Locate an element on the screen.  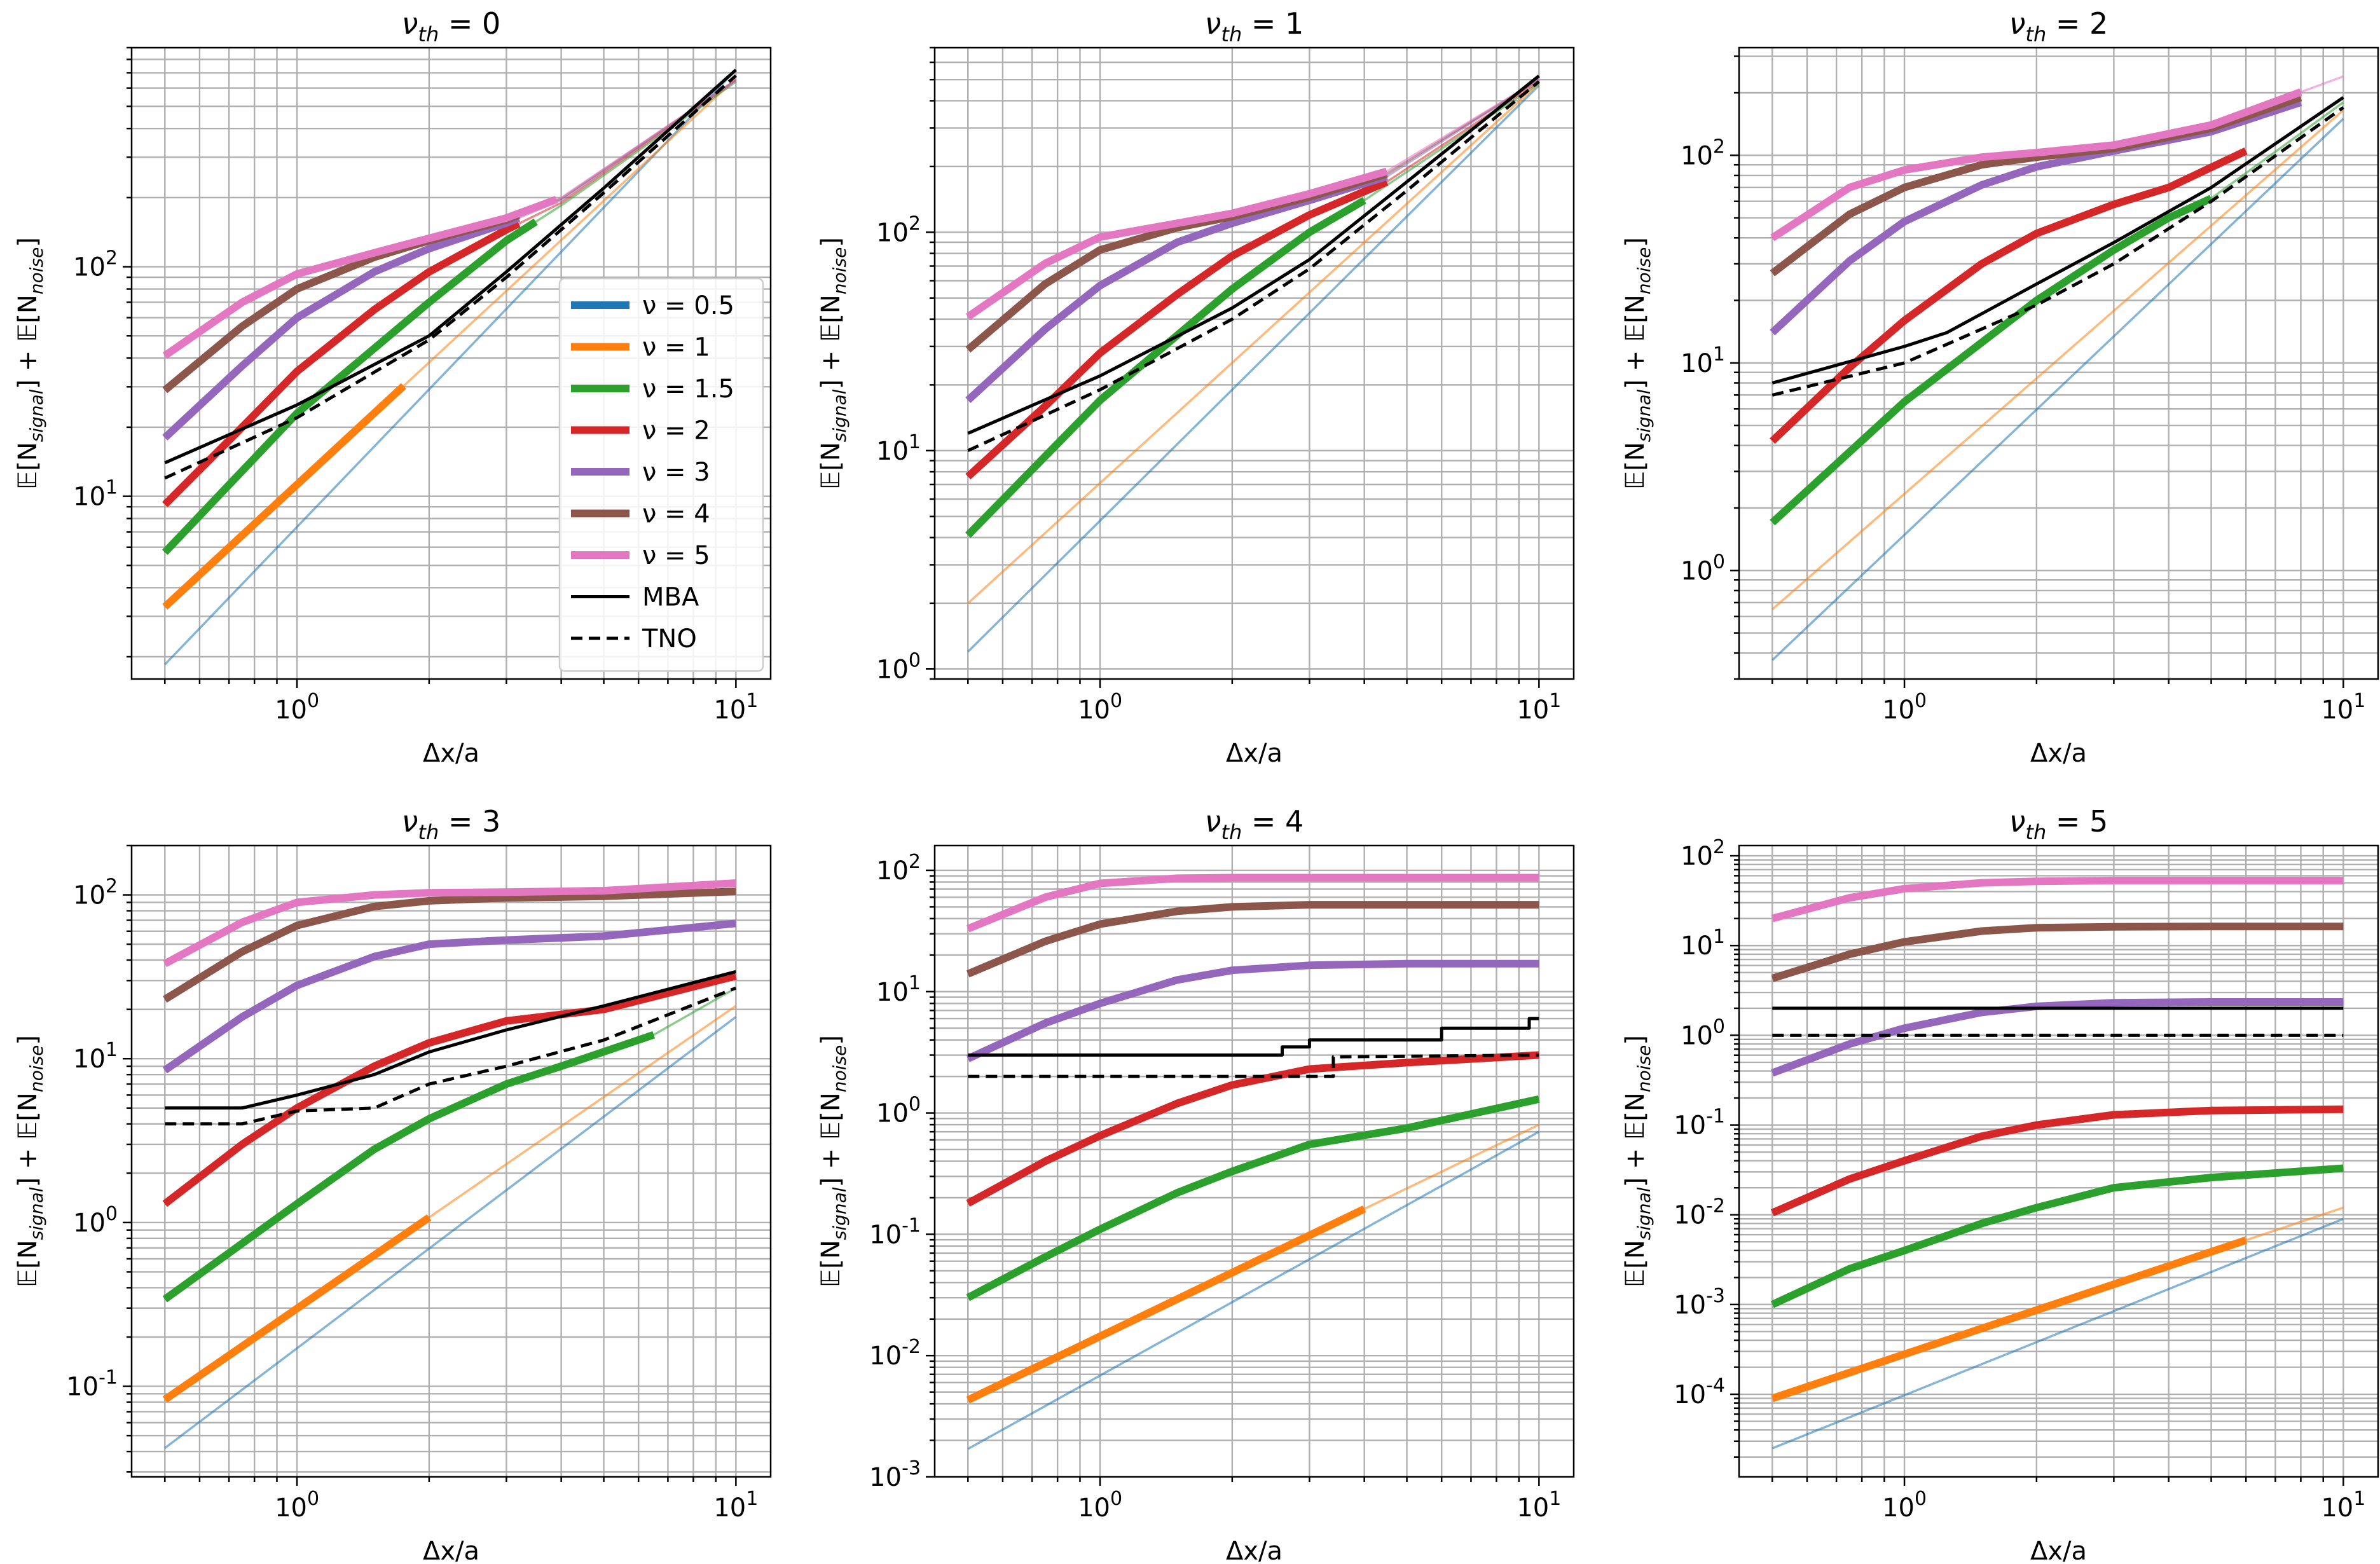
legend-label: ν = 3 is located at coordinates (676, 472).